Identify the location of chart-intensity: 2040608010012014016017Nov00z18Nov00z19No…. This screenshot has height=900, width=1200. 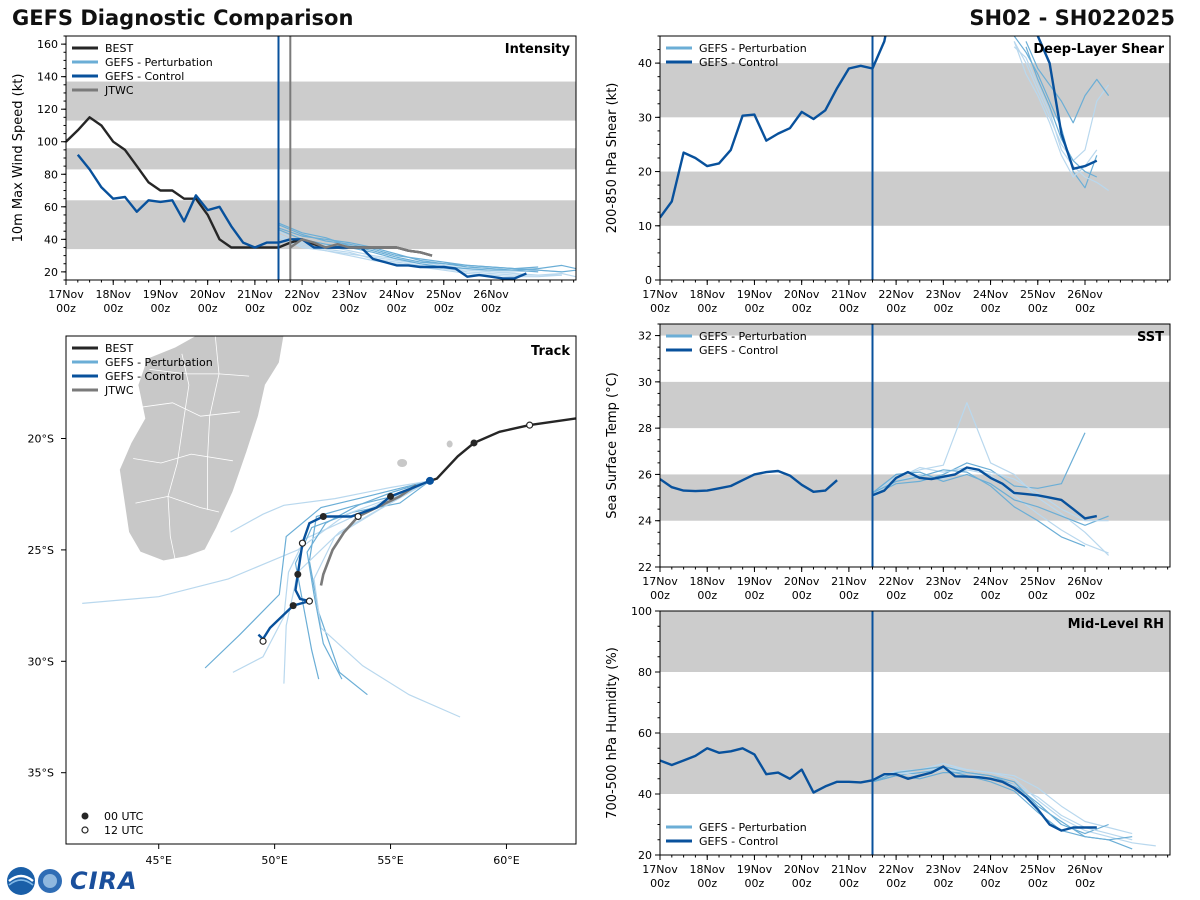
(294, 175).